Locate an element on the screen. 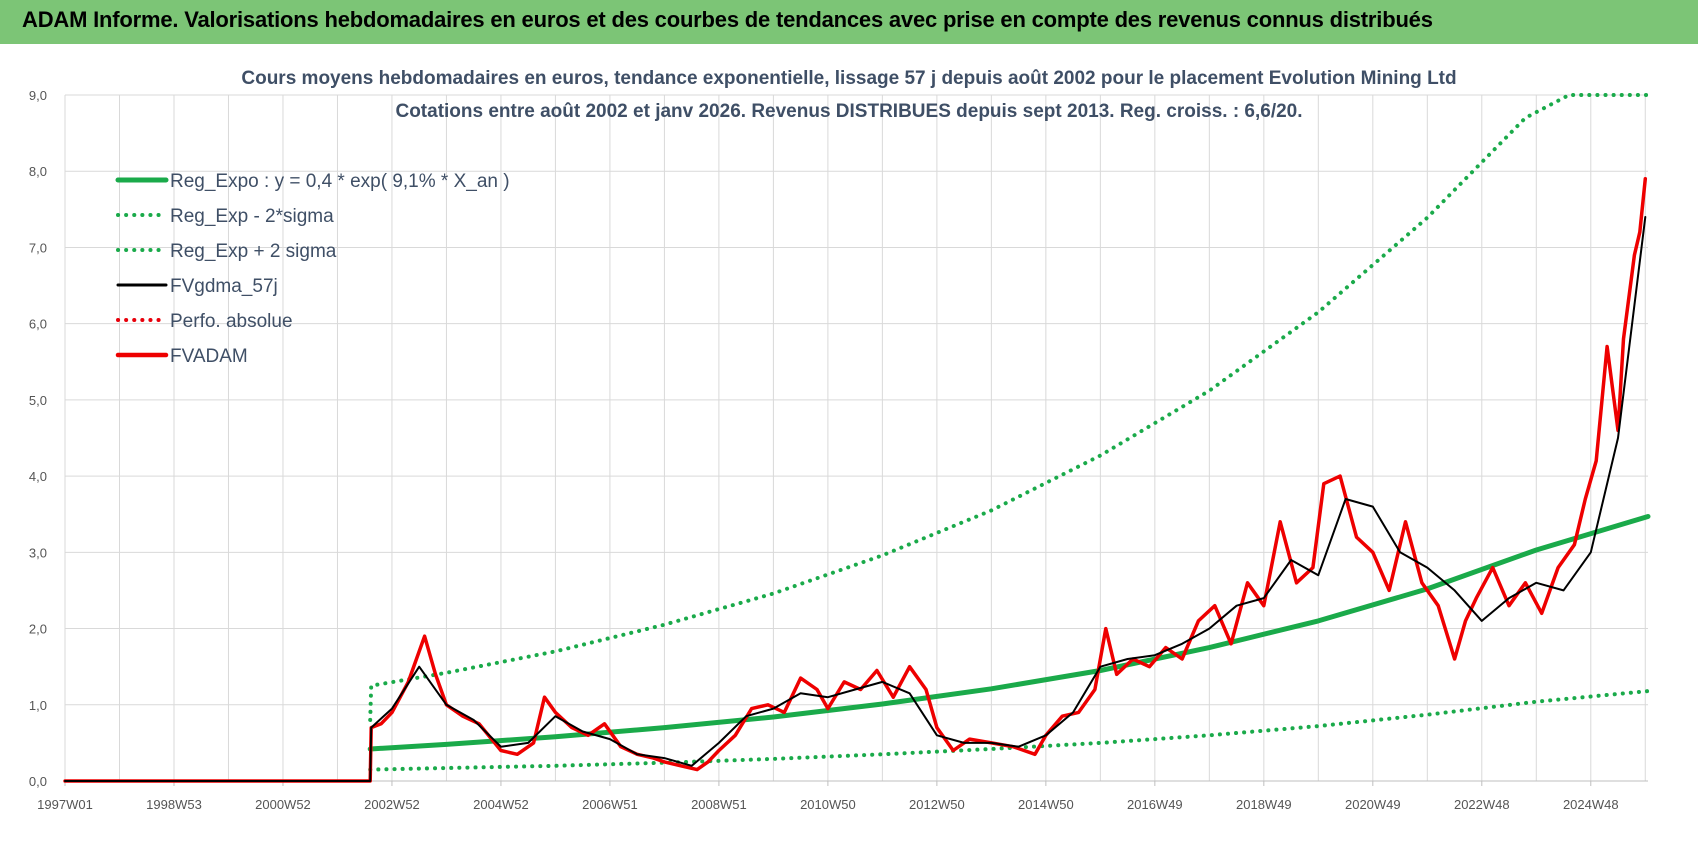  x-tick-label: 2020W49 is located at coordinates (1373, 804).